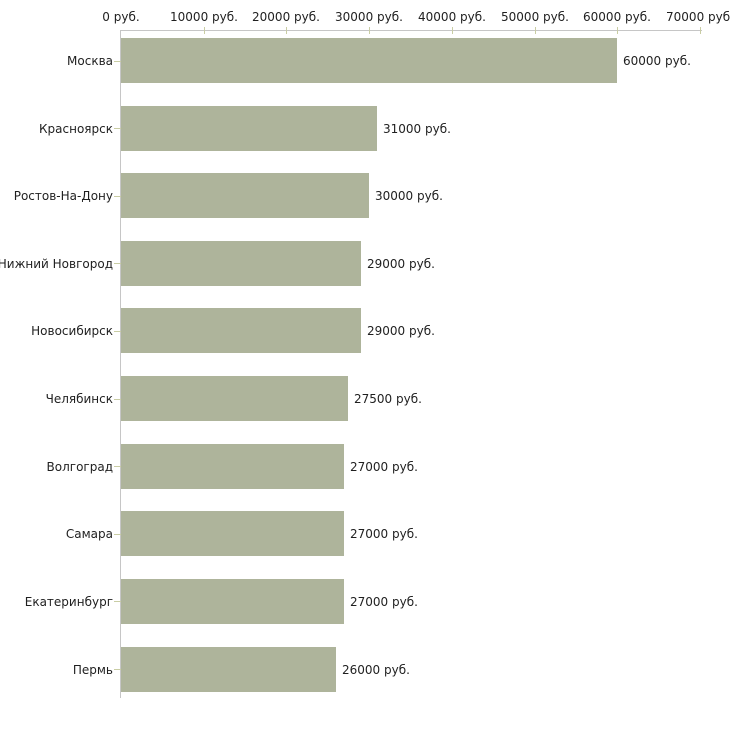  What do you see at coordinates (388, 398) in the screenshot?
I see `value-label: 27500 руб.` at bounding box center [388, 398].